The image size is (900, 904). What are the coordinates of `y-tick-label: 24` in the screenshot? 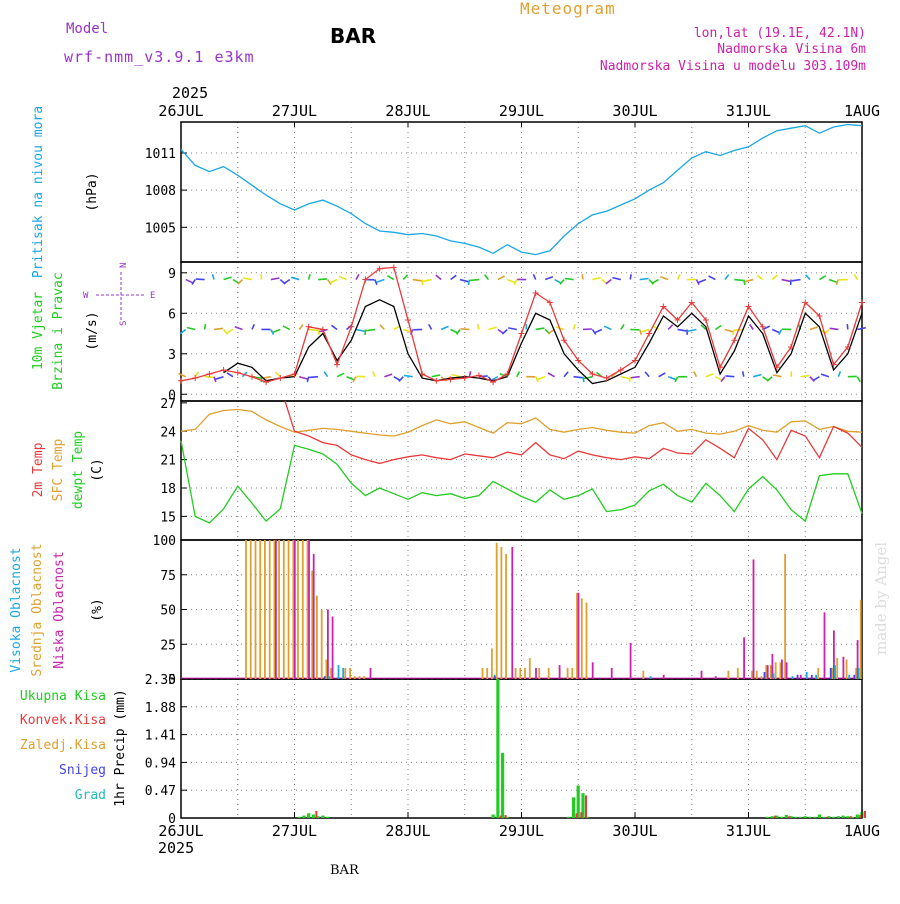 It's located at (168, 432).